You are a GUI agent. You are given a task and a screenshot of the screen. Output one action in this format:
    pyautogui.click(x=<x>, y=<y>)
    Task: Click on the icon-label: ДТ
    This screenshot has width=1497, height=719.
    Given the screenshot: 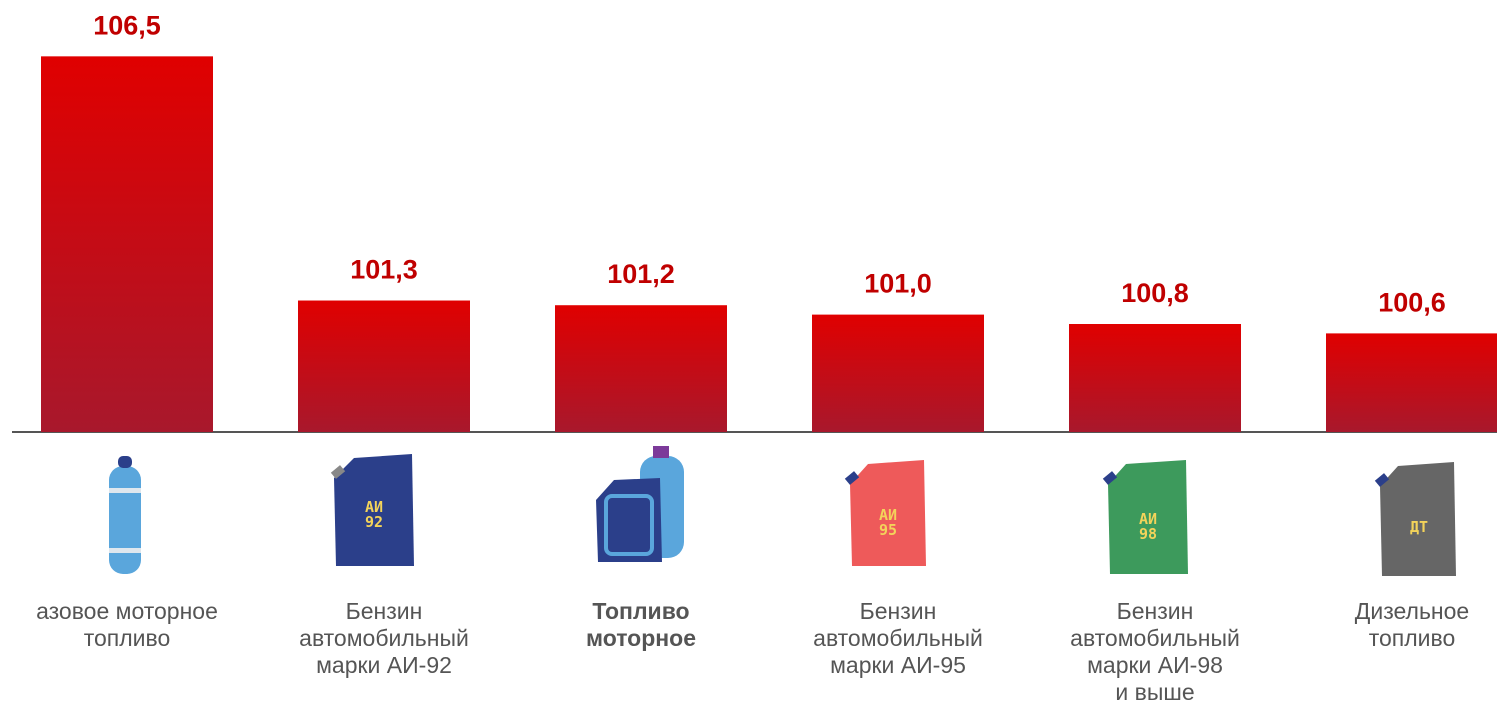 What is the action you would take?
    pyautogui.click(x=1419, y=527)
    